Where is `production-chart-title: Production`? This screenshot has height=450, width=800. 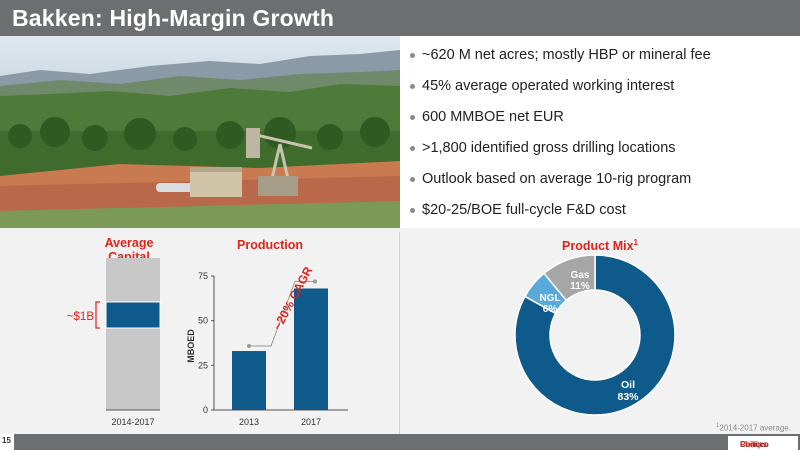 production-chart-title: Production is located at coordinates (270, 245).